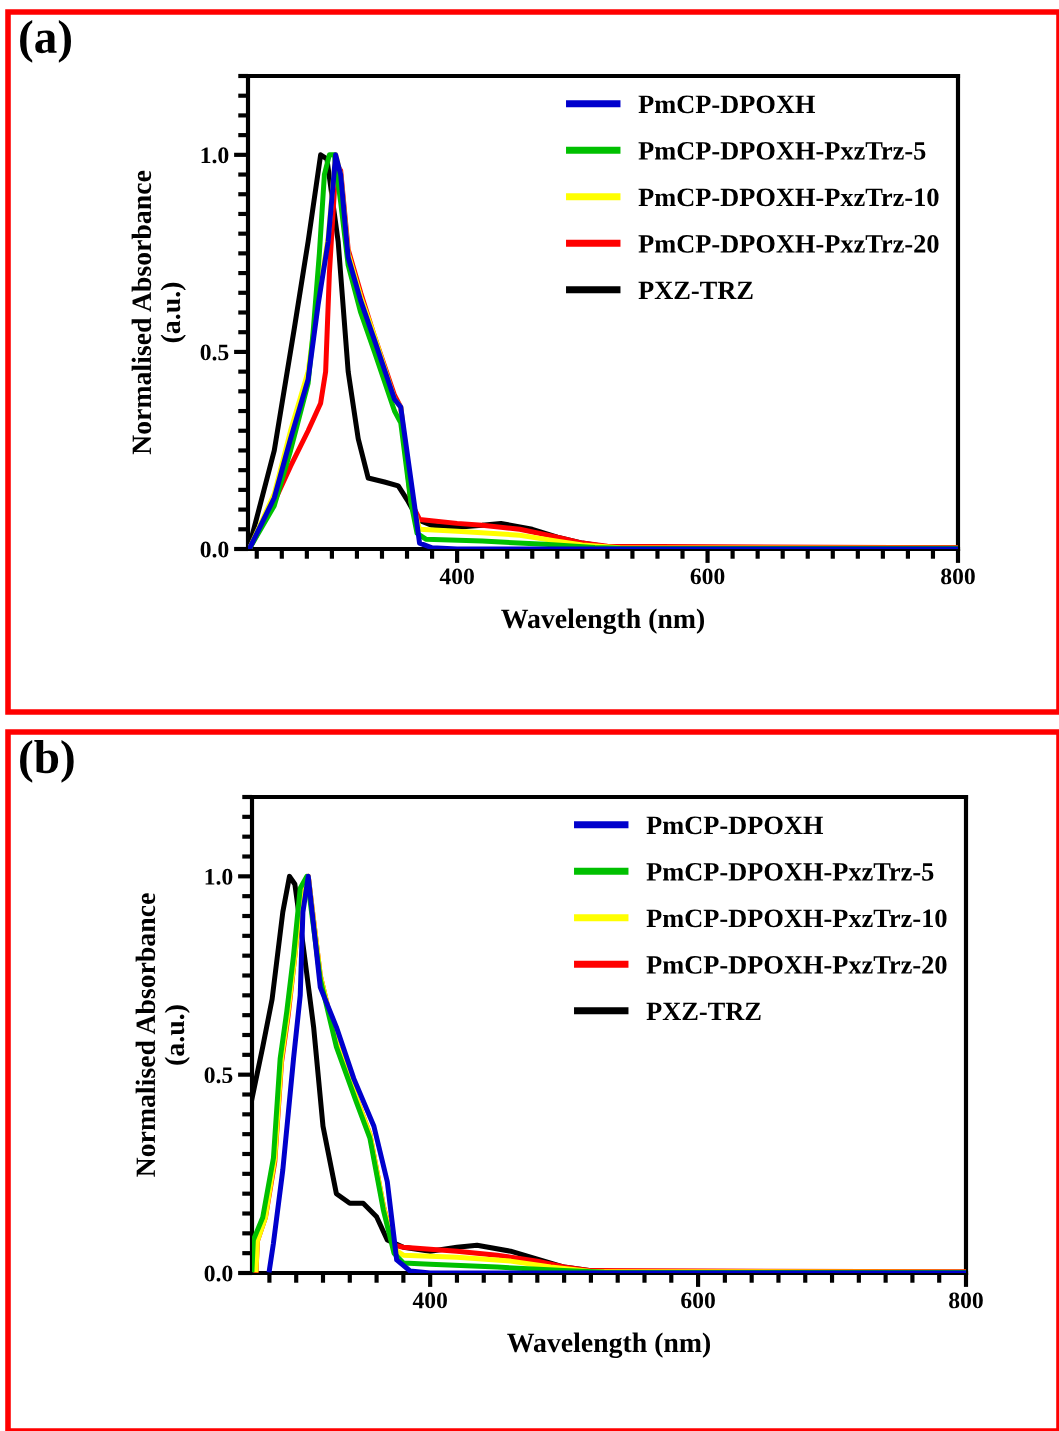 This screenshot has height=1431, width=1059. I want to click on text: (a), so click(45, 41).